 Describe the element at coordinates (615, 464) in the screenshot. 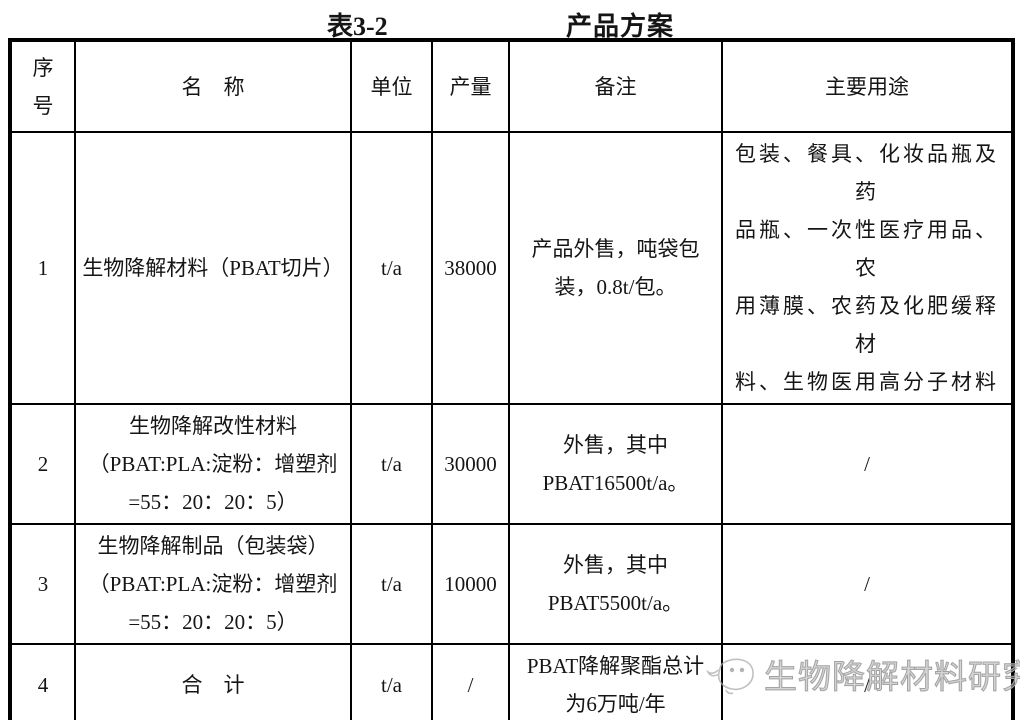

I see `cell-remark: 外售，其中 PBAT16500t/a。` at that location.